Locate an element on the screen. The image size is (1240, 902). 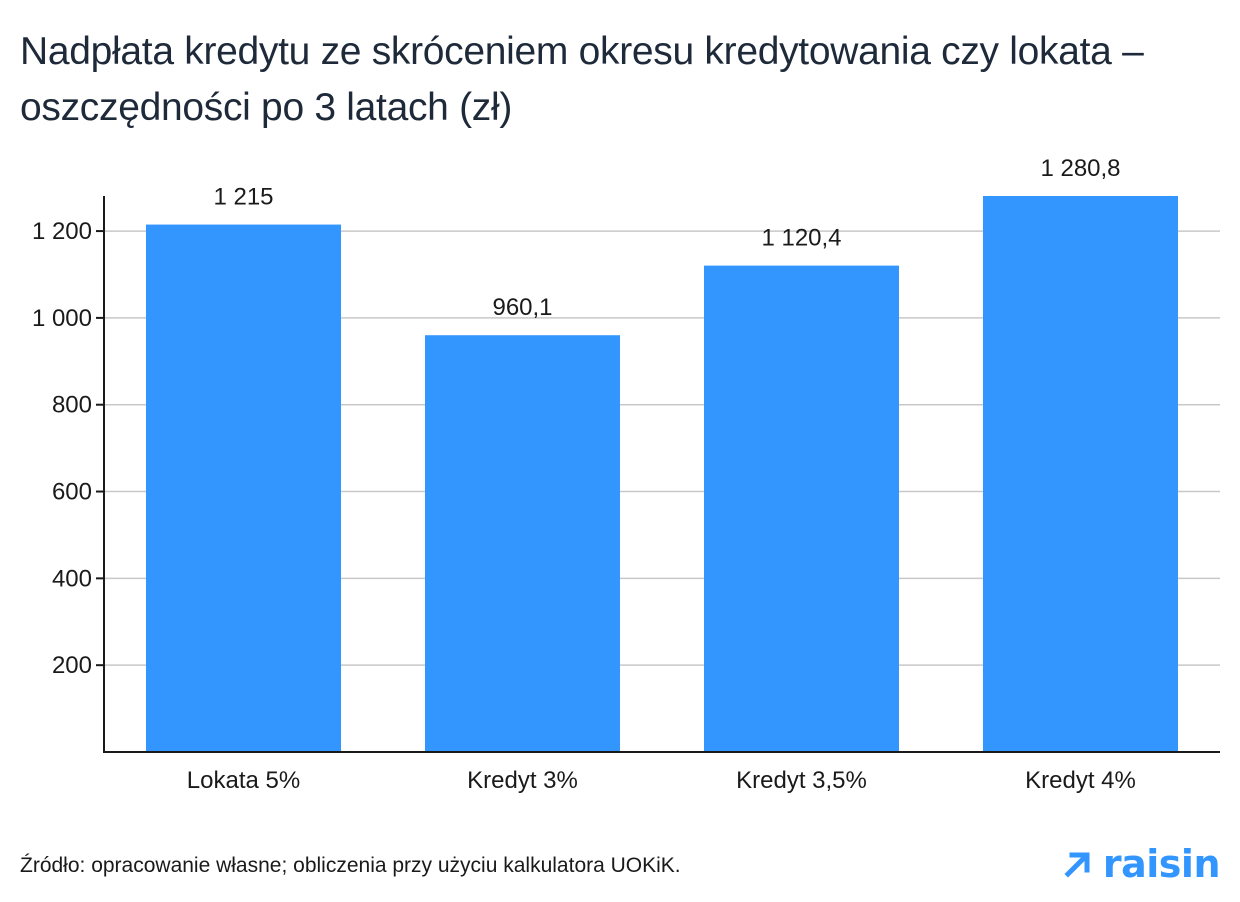
y-tick-label: 400 is located at coordinates (72, 578).